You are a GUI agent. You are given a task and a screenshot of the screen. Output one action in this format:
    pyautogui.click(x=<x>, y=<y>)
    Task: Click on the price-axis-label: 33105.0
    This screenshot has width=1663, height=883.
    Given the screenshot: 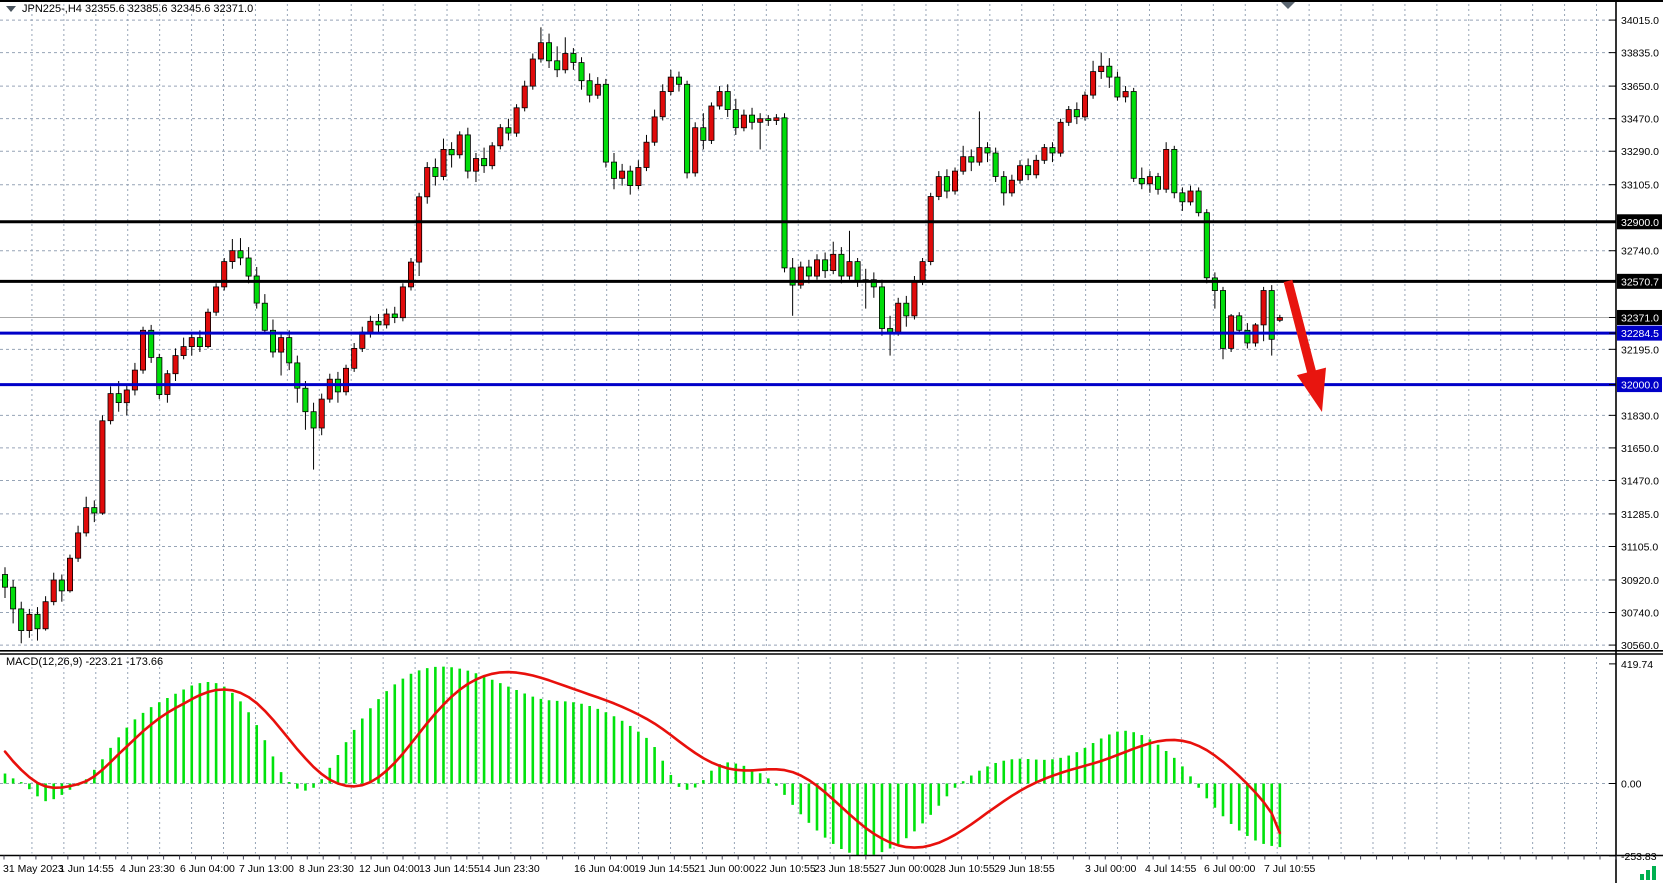 What is the action you would take?
    pyautogui.click(x=1640, y=186)
    